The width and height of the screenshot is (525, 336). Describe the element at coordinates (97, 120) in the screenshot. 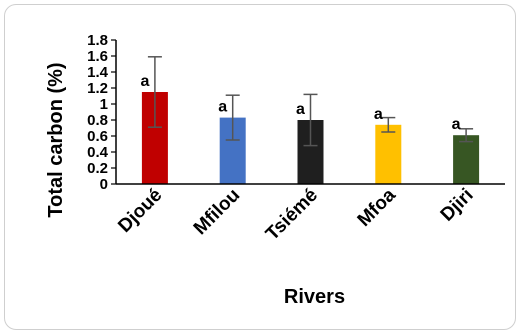

I see `y-tick-label: 0.8` at that location.